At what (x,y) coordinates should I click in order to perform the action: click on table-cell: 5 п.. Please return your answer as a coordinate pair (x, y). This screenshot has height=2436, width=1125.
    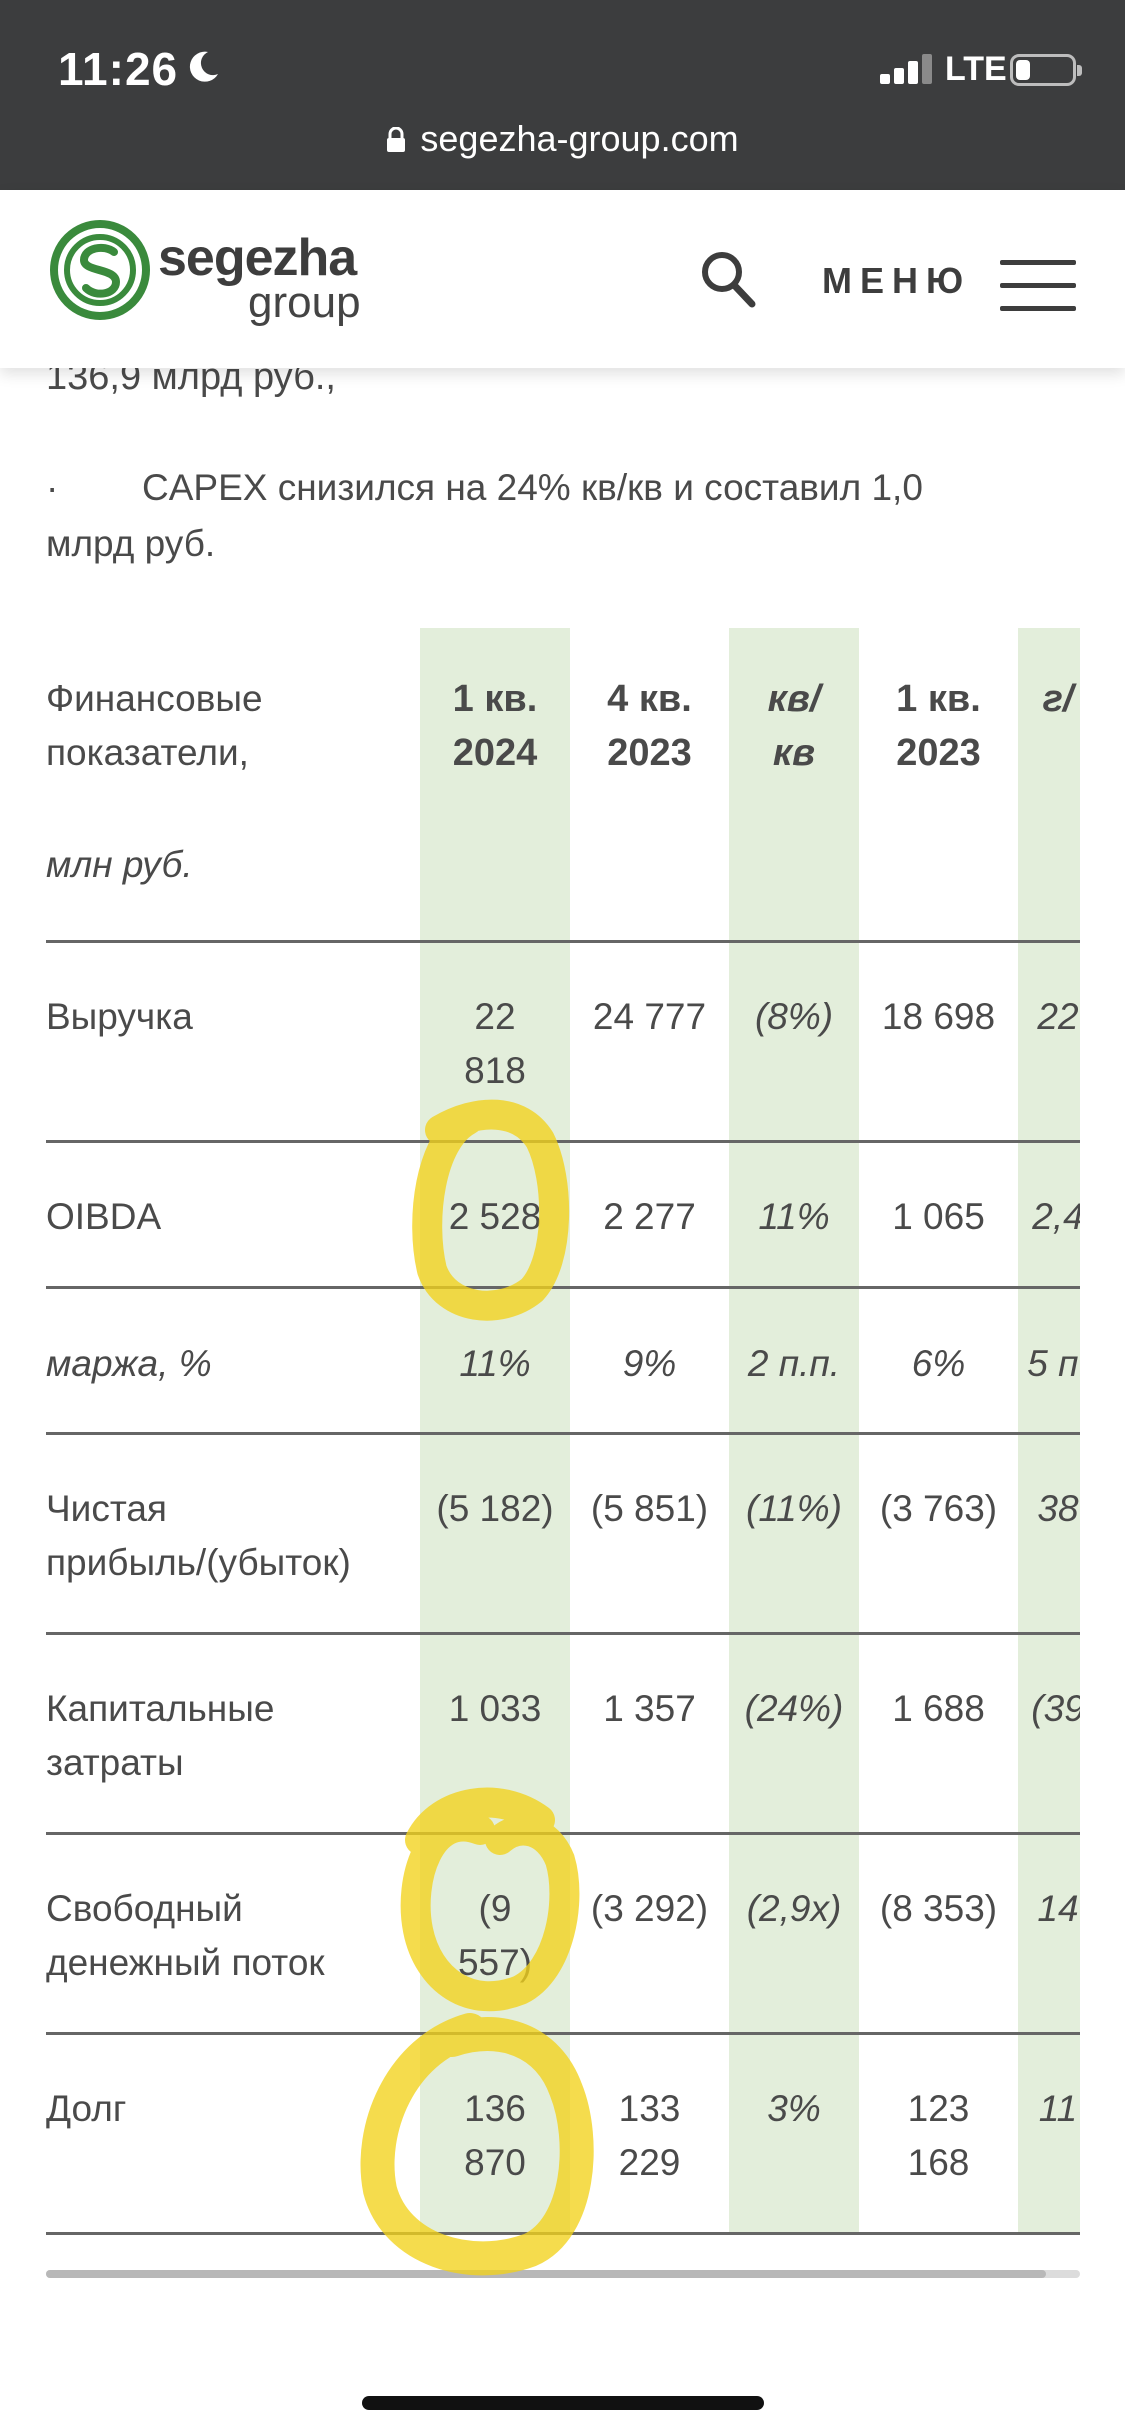
    Looking at the image, I should click on (1058, 1363).